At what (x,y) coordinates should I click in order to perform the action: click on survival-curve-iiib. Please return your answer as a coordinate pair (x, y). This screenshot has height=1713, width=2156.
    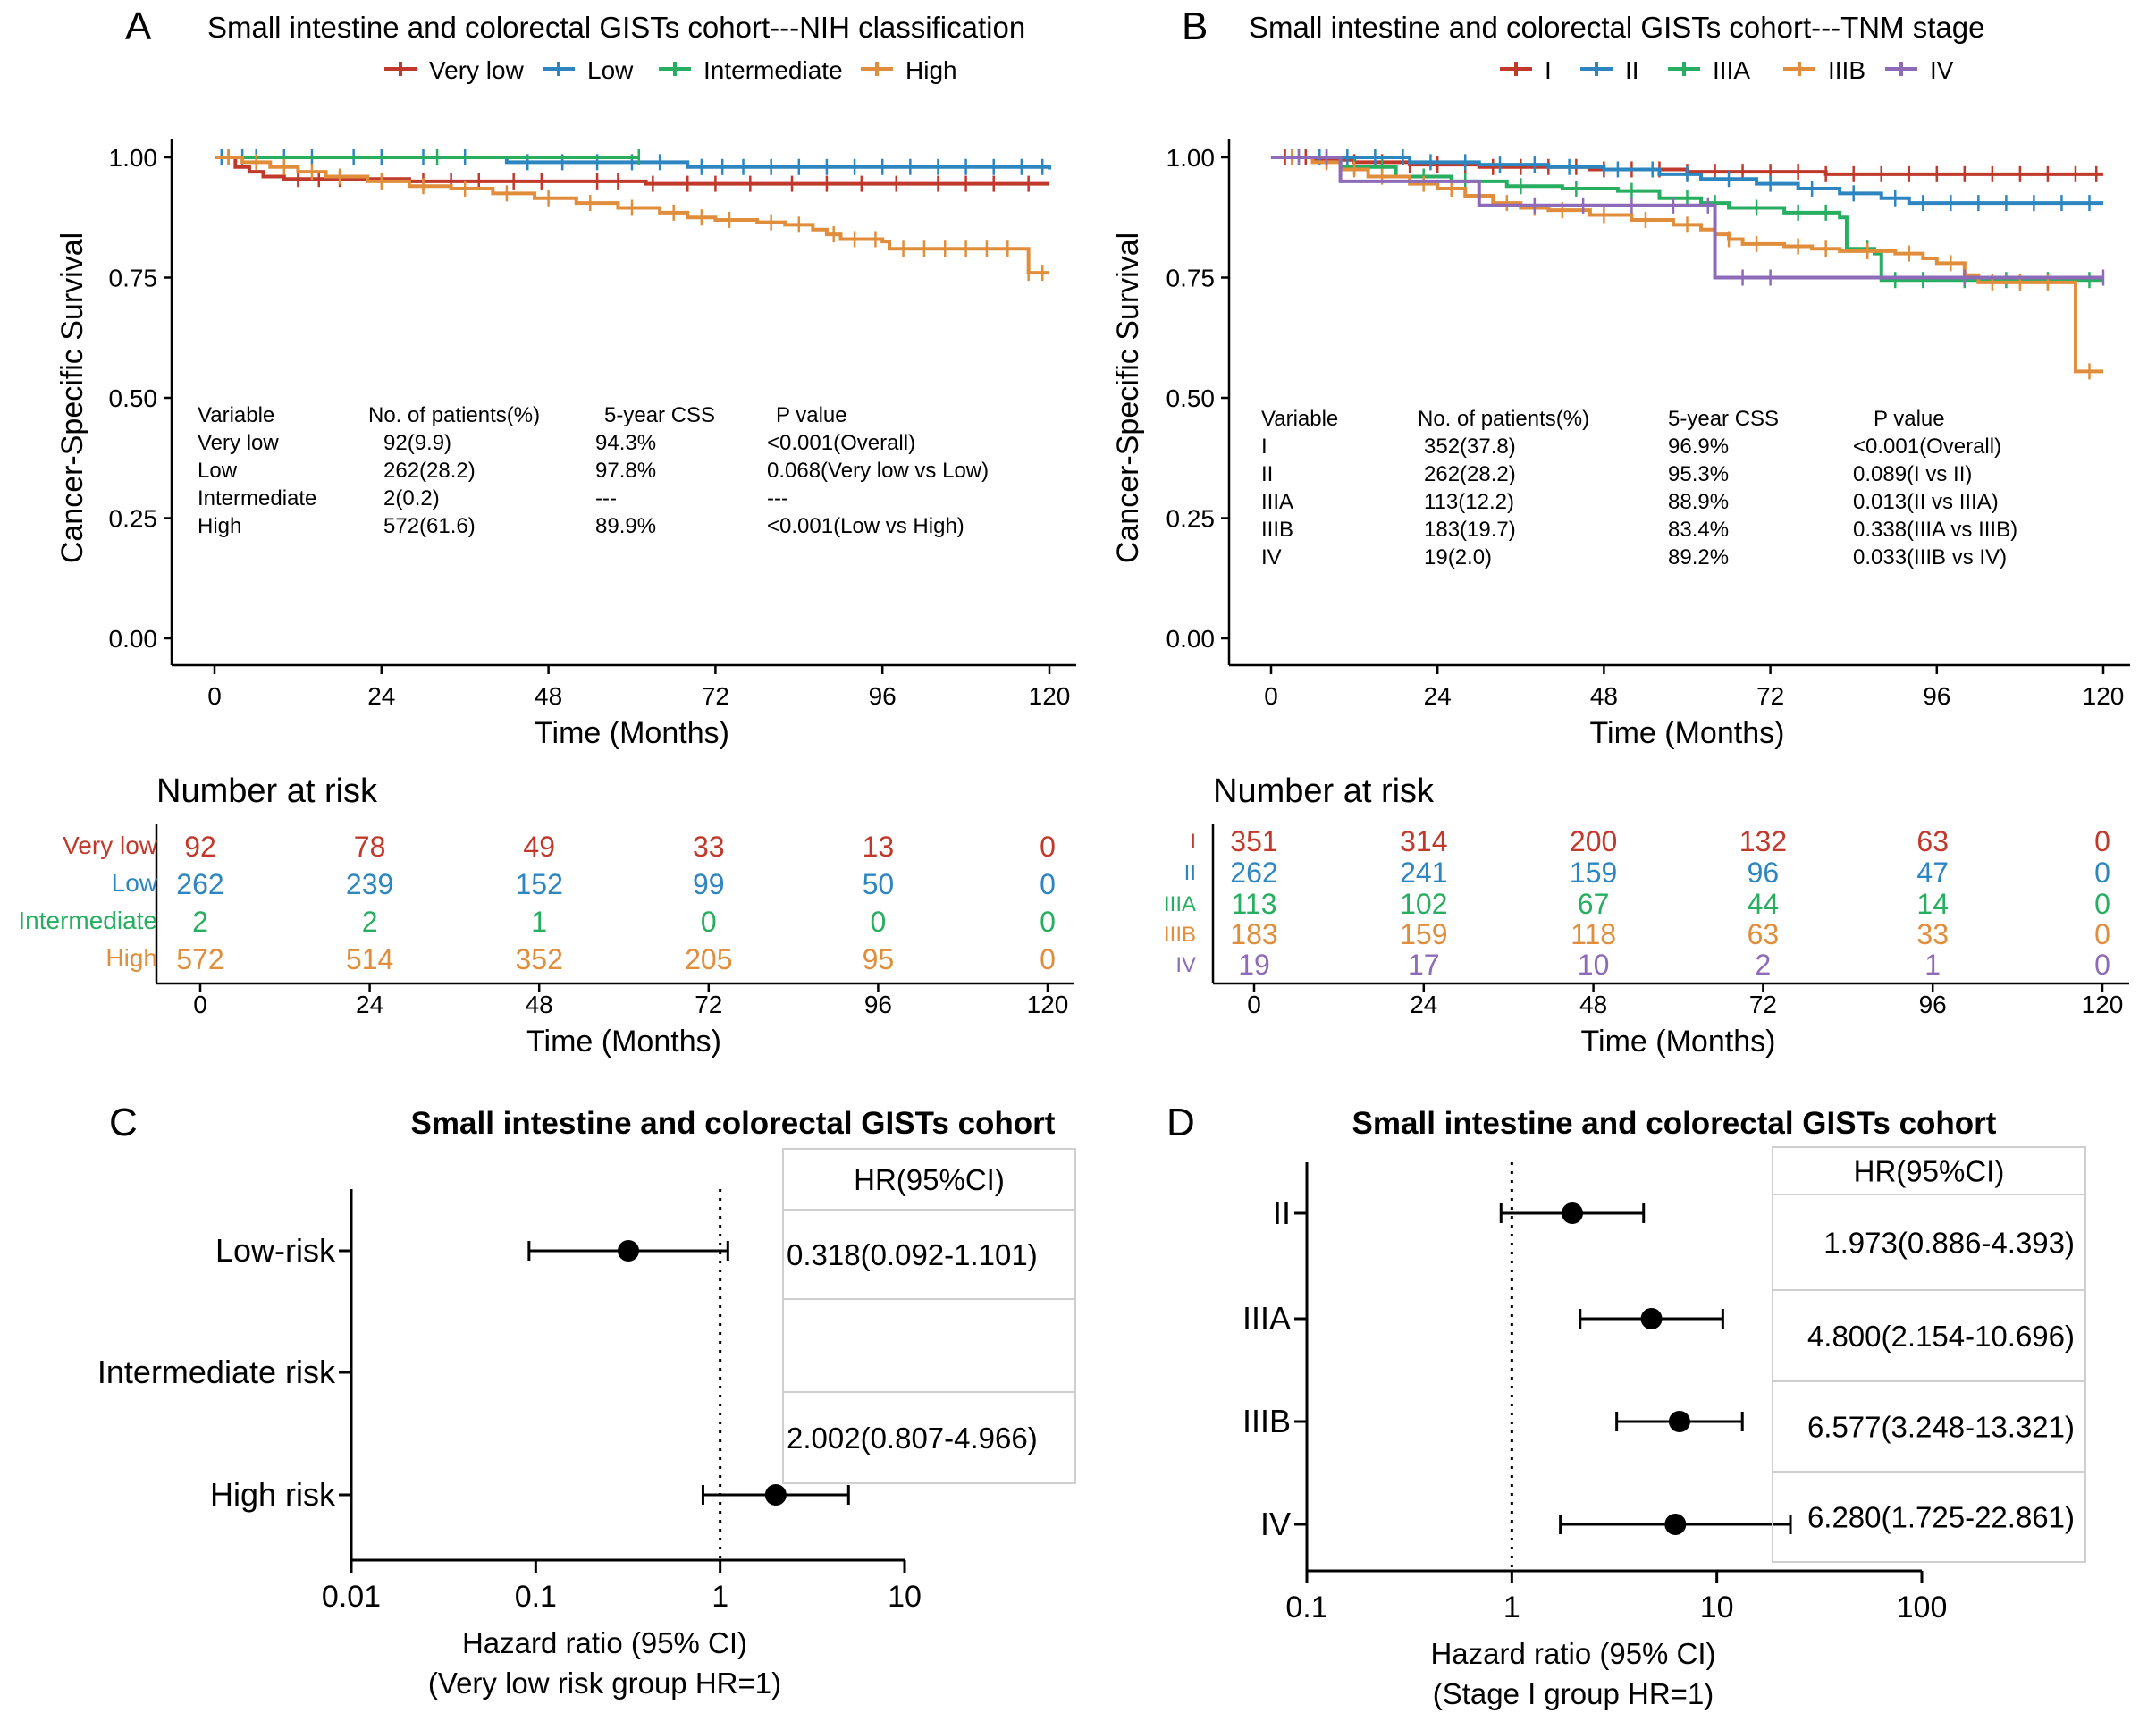
    Looking at the image, I should click on (1687, 265).